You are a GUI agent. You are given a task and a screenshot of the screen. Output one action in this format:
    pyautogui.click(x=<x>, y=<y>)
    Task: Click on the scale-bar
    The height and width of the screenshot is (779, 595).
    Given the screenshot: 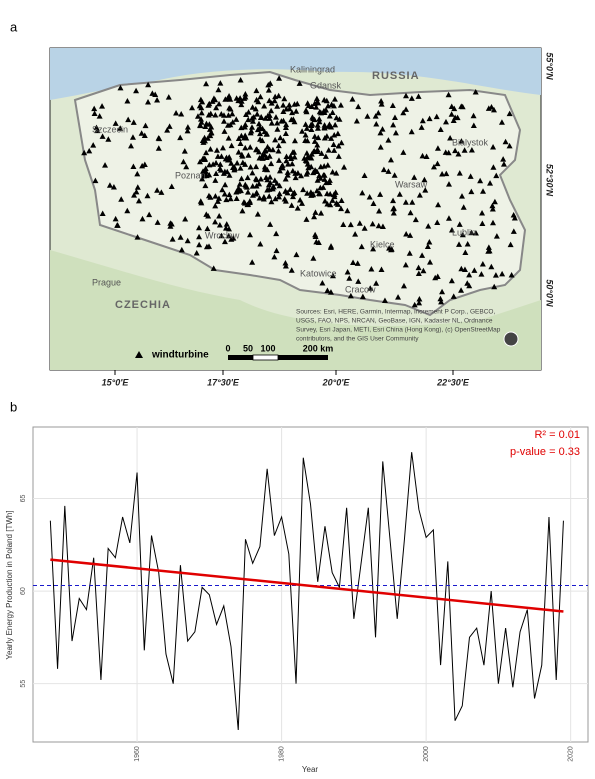 What is the action you would take?
    pyautogui.click(x=265, y=357)
    